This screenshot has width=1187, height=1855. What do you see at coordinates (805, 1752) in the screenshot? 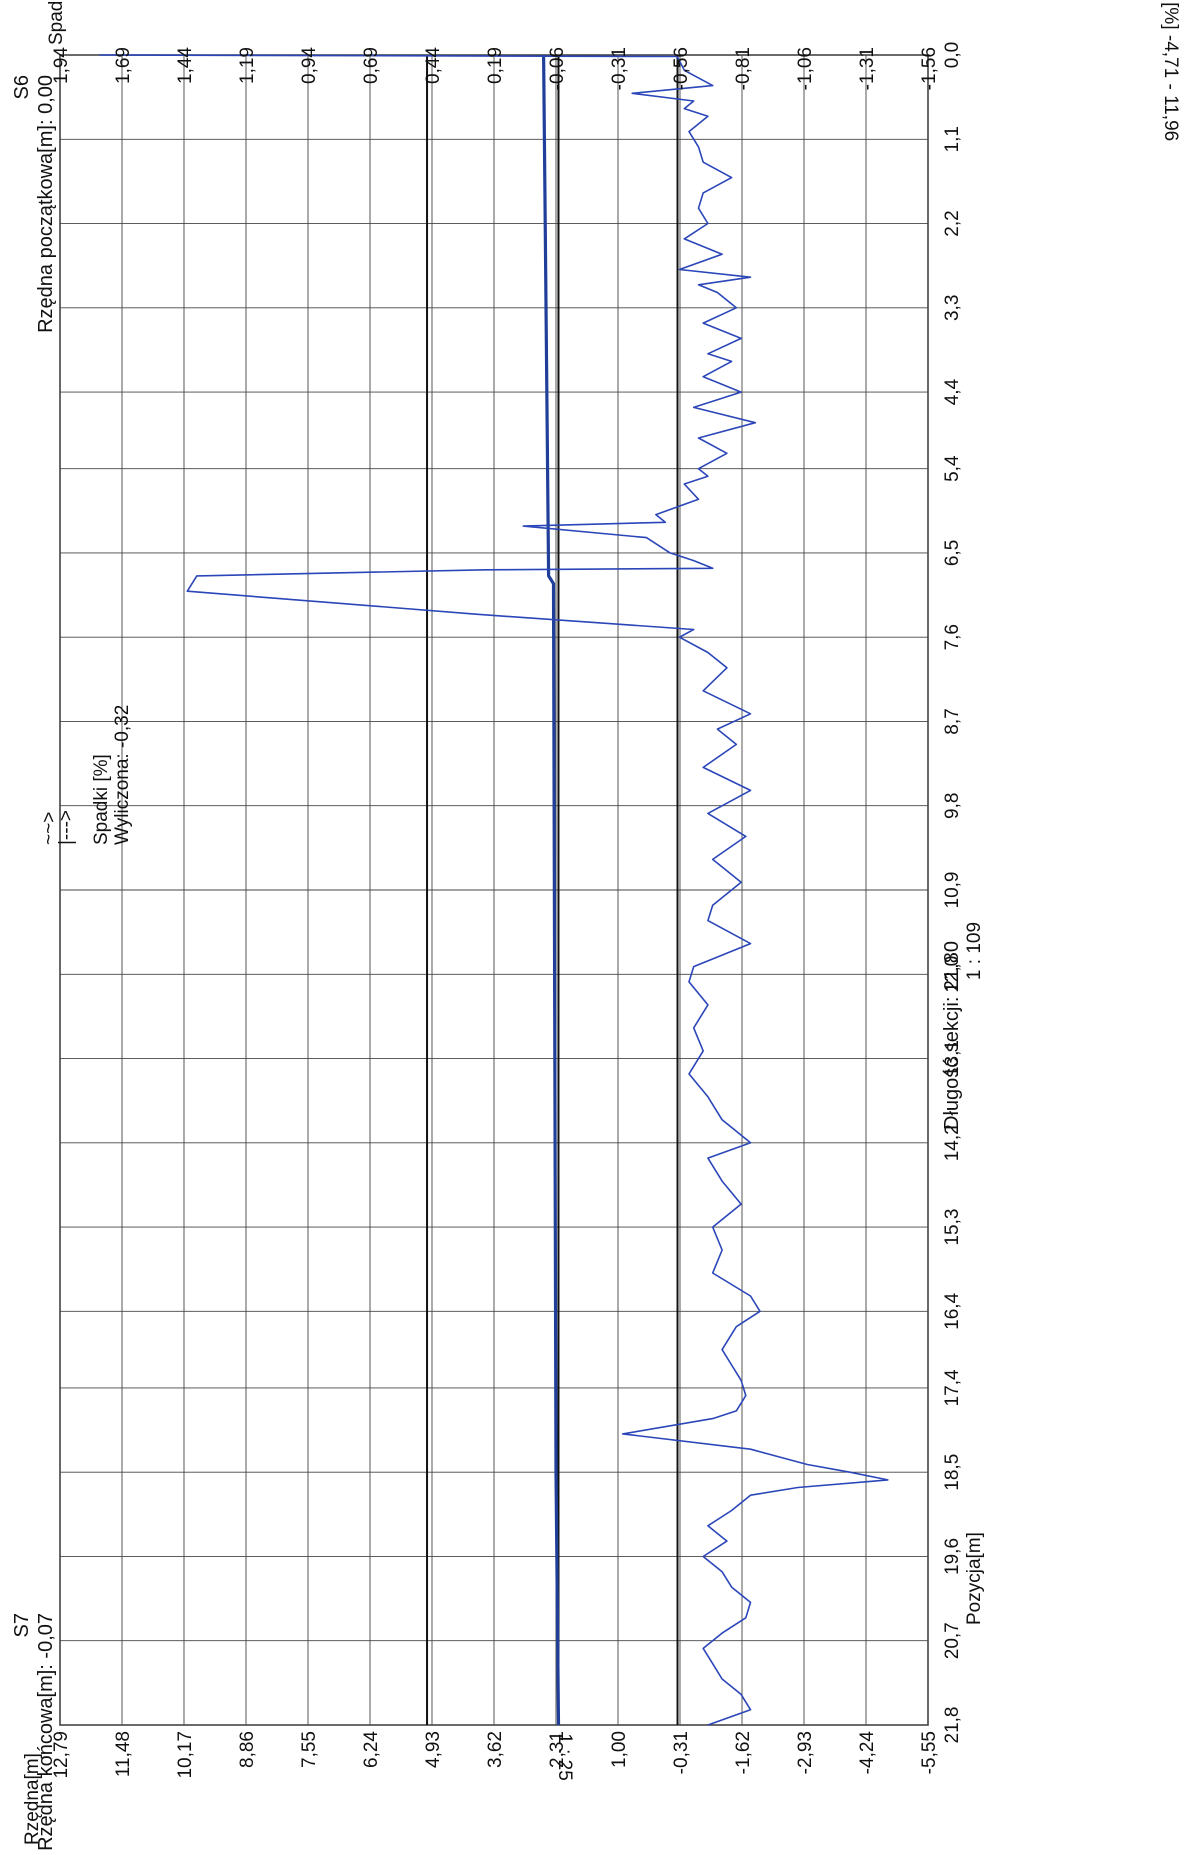
I see `spadki-tick-label-2: -2,93` at bounding box center [805, 1752].